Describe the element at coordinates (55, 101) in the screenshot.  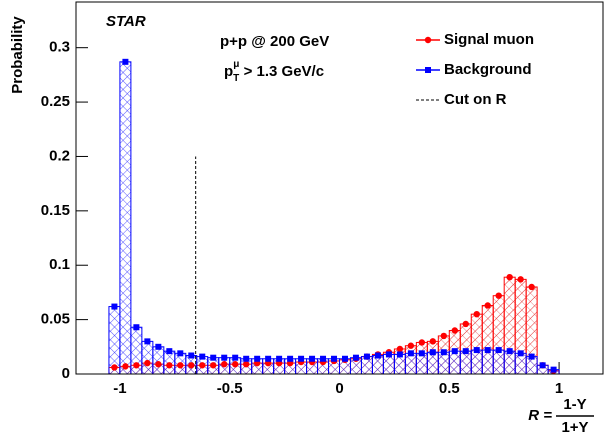
I see `y-tick-label: 0.25` at that location.